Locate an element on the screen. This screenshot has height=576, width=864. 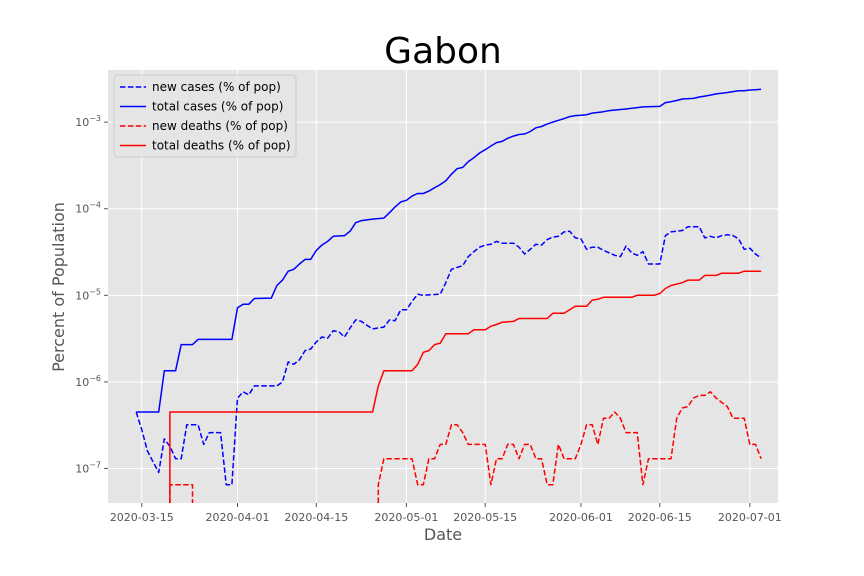
y-tick-exponent: −4 is located at coordinates (95, 205).